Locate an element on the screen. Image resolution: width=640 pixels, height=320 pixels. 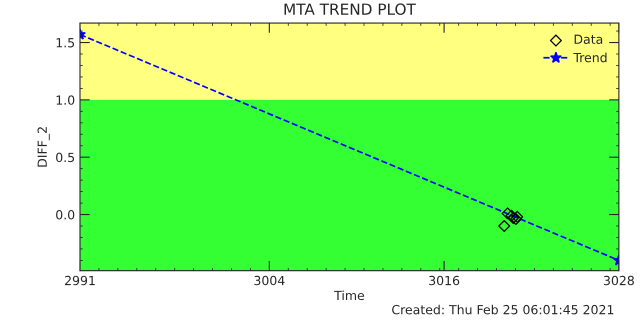
x-tick-label: 2991 is located at coordinates (80, 281).